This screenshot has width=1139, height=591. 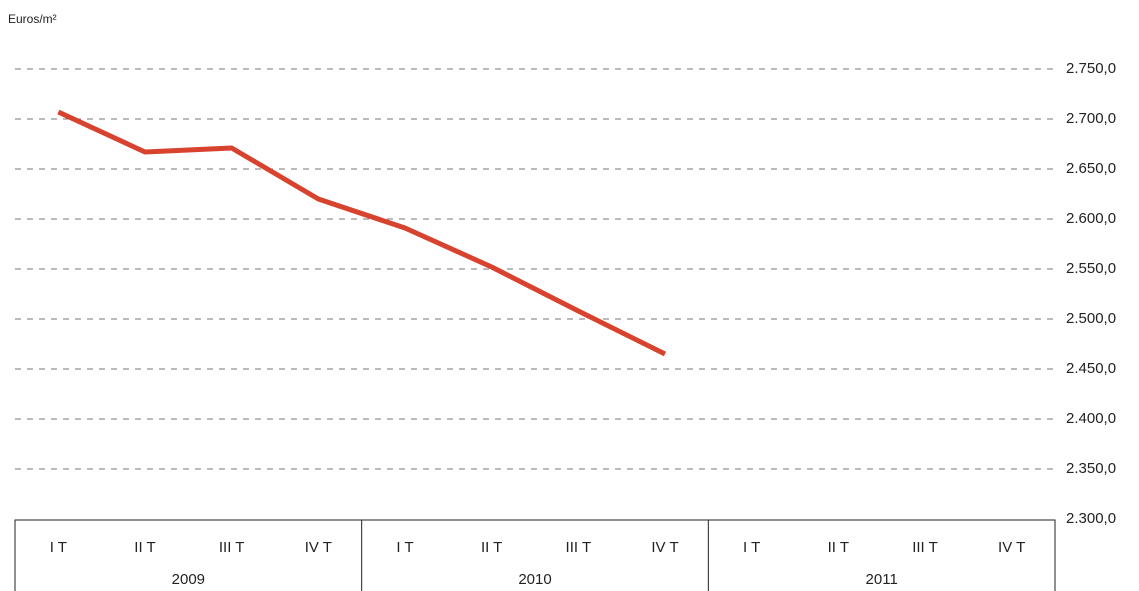 What do you see at coordinates (32, 19) in the screenshot?
I see `y-axis-label: Euros/m²` at bounding box center [32, 19].